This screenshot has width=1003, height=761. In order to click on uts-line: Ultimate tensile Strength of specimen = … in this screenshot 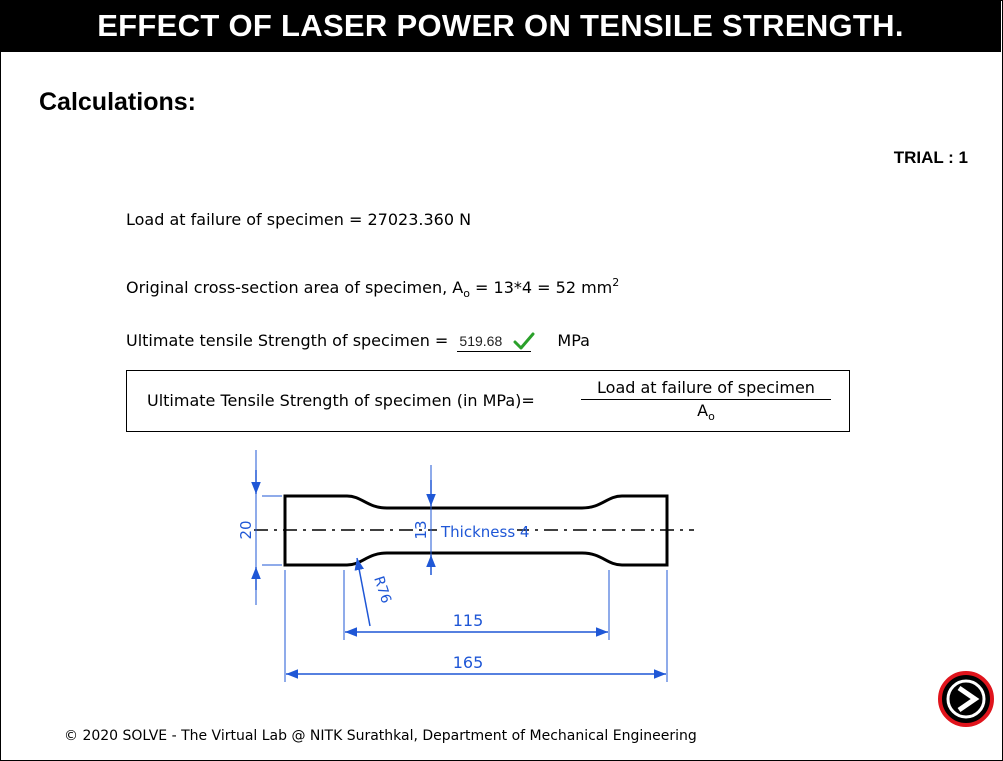, I will do `click(358, 341)`.